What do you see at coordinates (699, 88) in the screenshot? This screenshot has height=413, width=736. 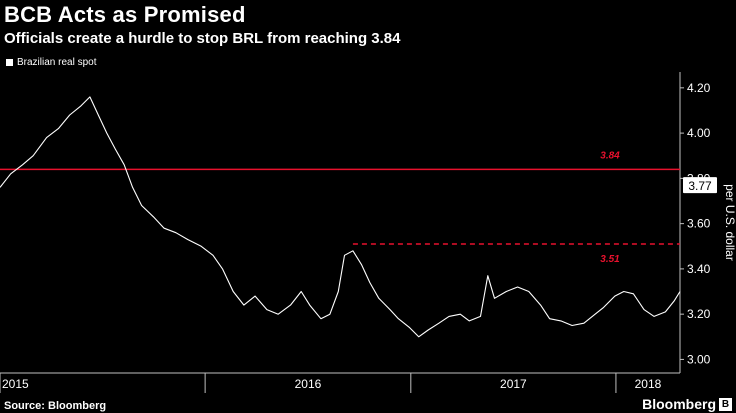 I see `y-tick-label: 4.20` at bounding box center [699, 88].